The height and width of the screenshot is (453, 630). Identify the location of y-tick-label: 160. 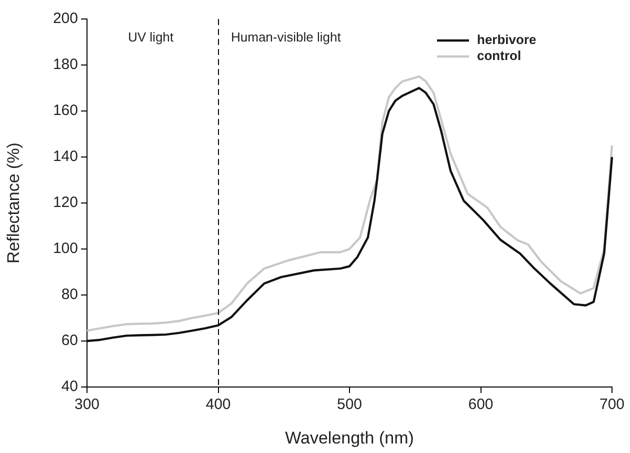
(65, 111).